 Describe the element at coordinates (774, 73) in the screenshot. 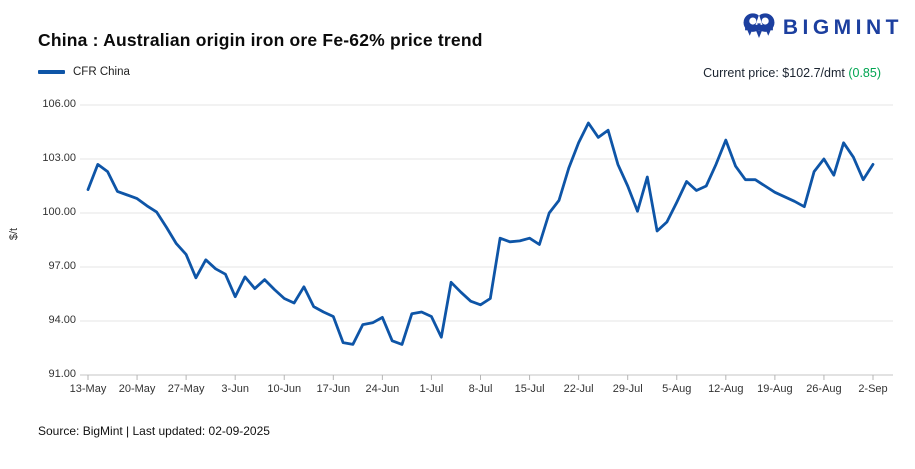

I see `current-price-text: Current price: $102.7/dmt` at that location.